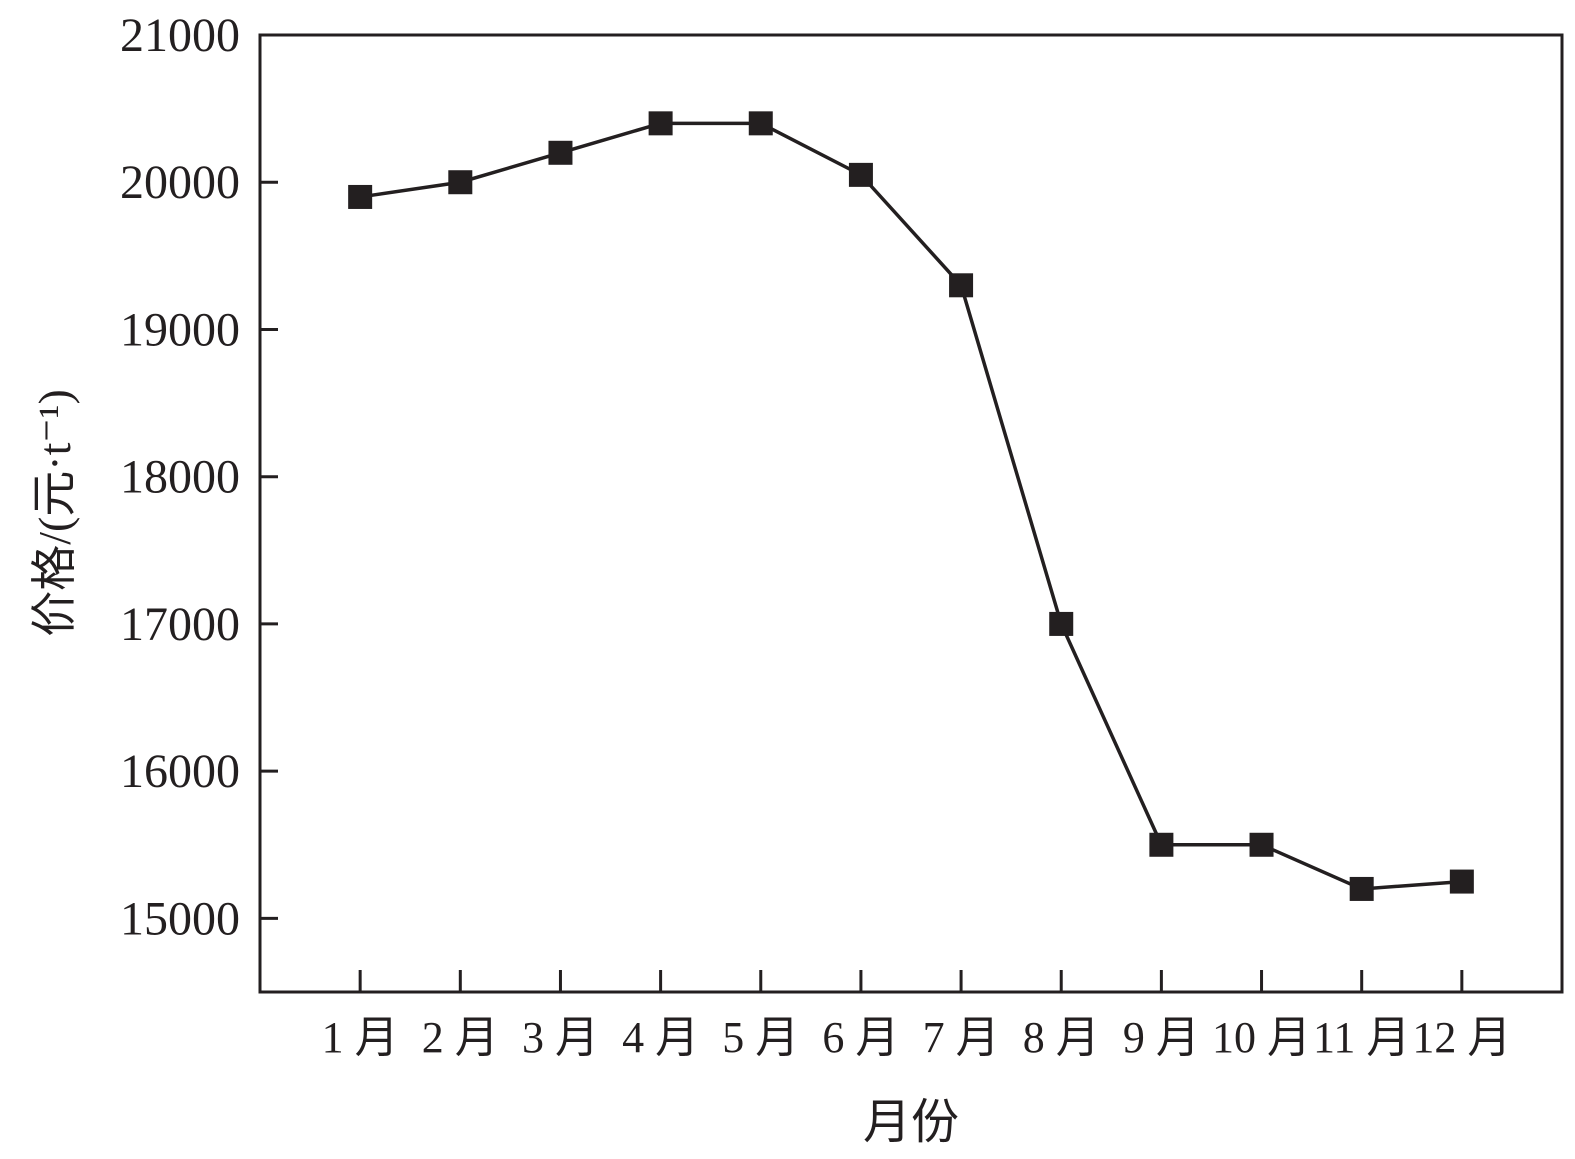 Image resolution: width=1575 pixels, height=1159 pixels. Describe the element at coordinates (911, 1122) in the screenshot. I see `x-axis-label: 月份` at that location.